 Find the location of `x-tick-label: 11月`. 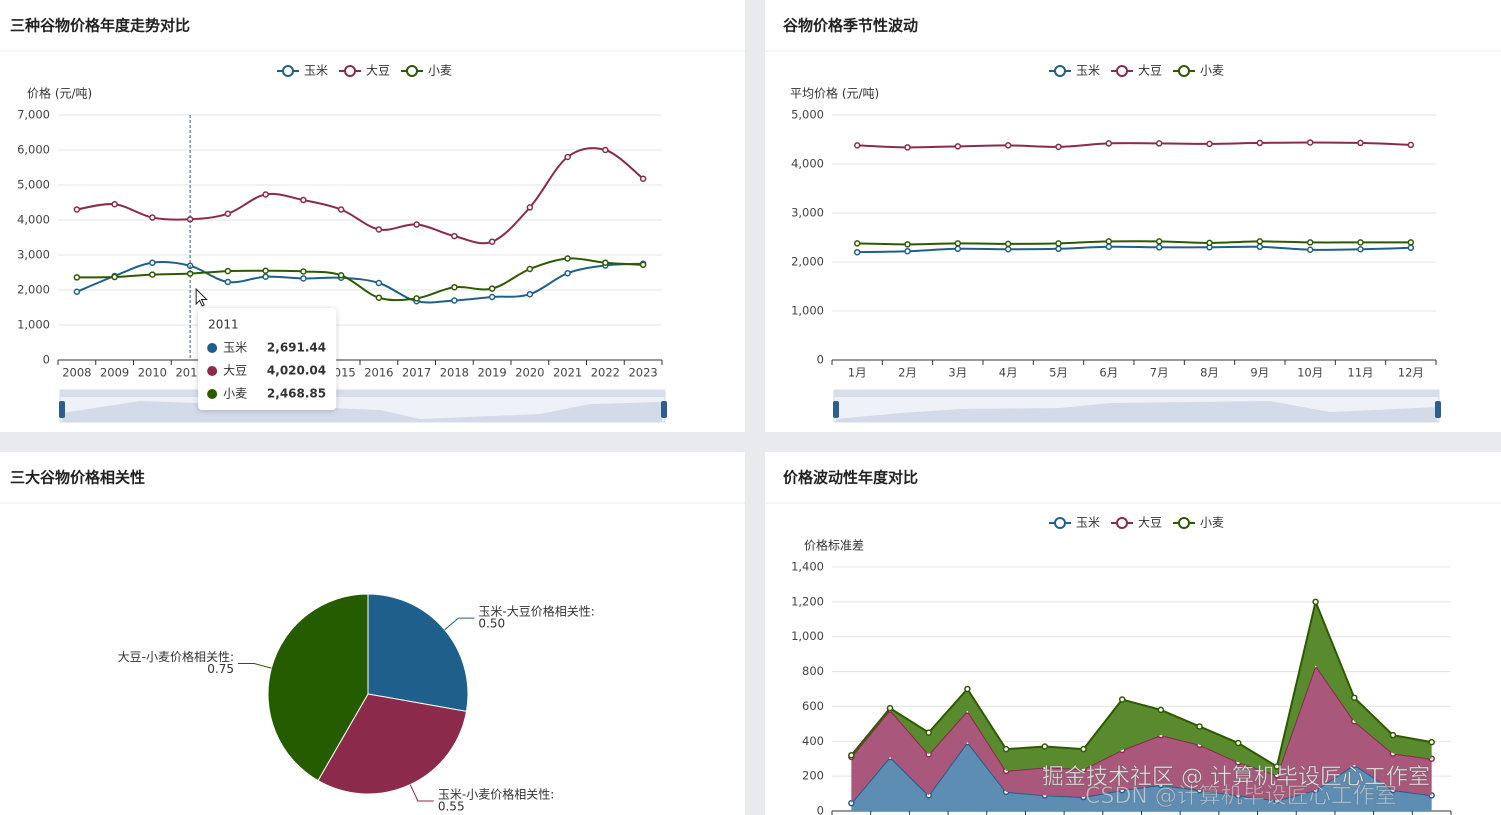

x-tick-label: 11月 is located at coordinates (1360, 373).